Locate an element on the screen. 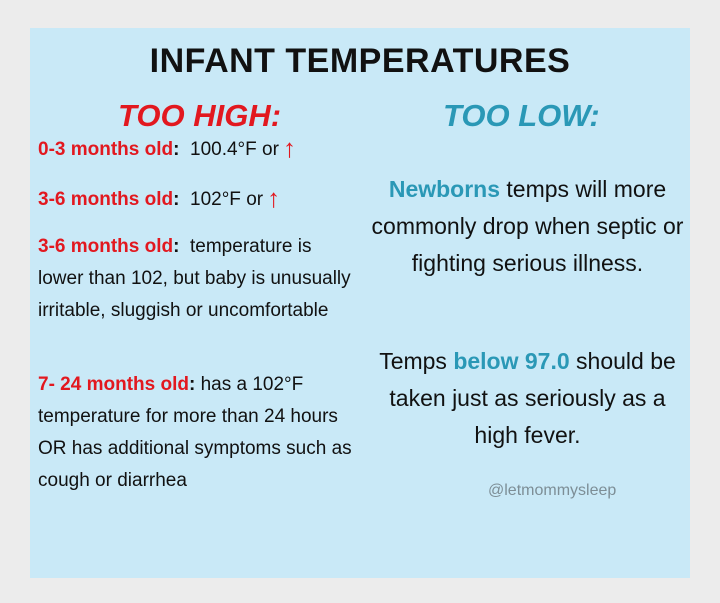  age-label: 0-3 months old is located at coordinates (106, 149).